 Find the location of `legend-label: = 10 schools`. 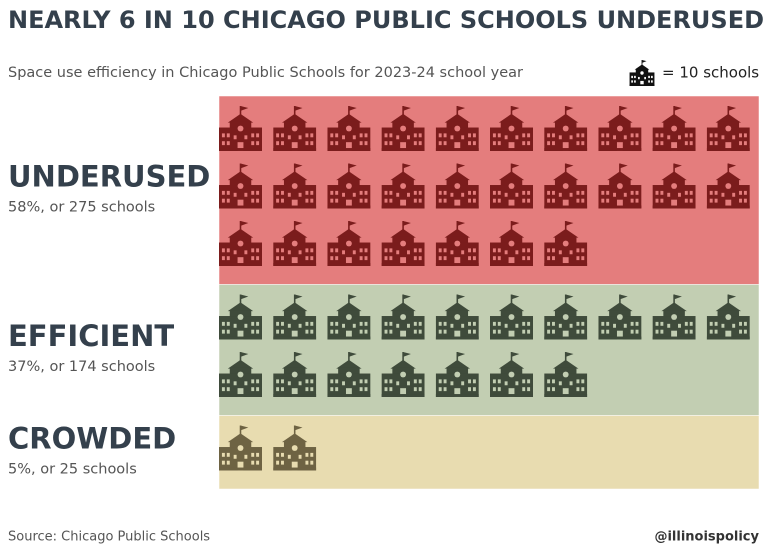

legend-label: = 10 schools is located at coordinates (710, 73).